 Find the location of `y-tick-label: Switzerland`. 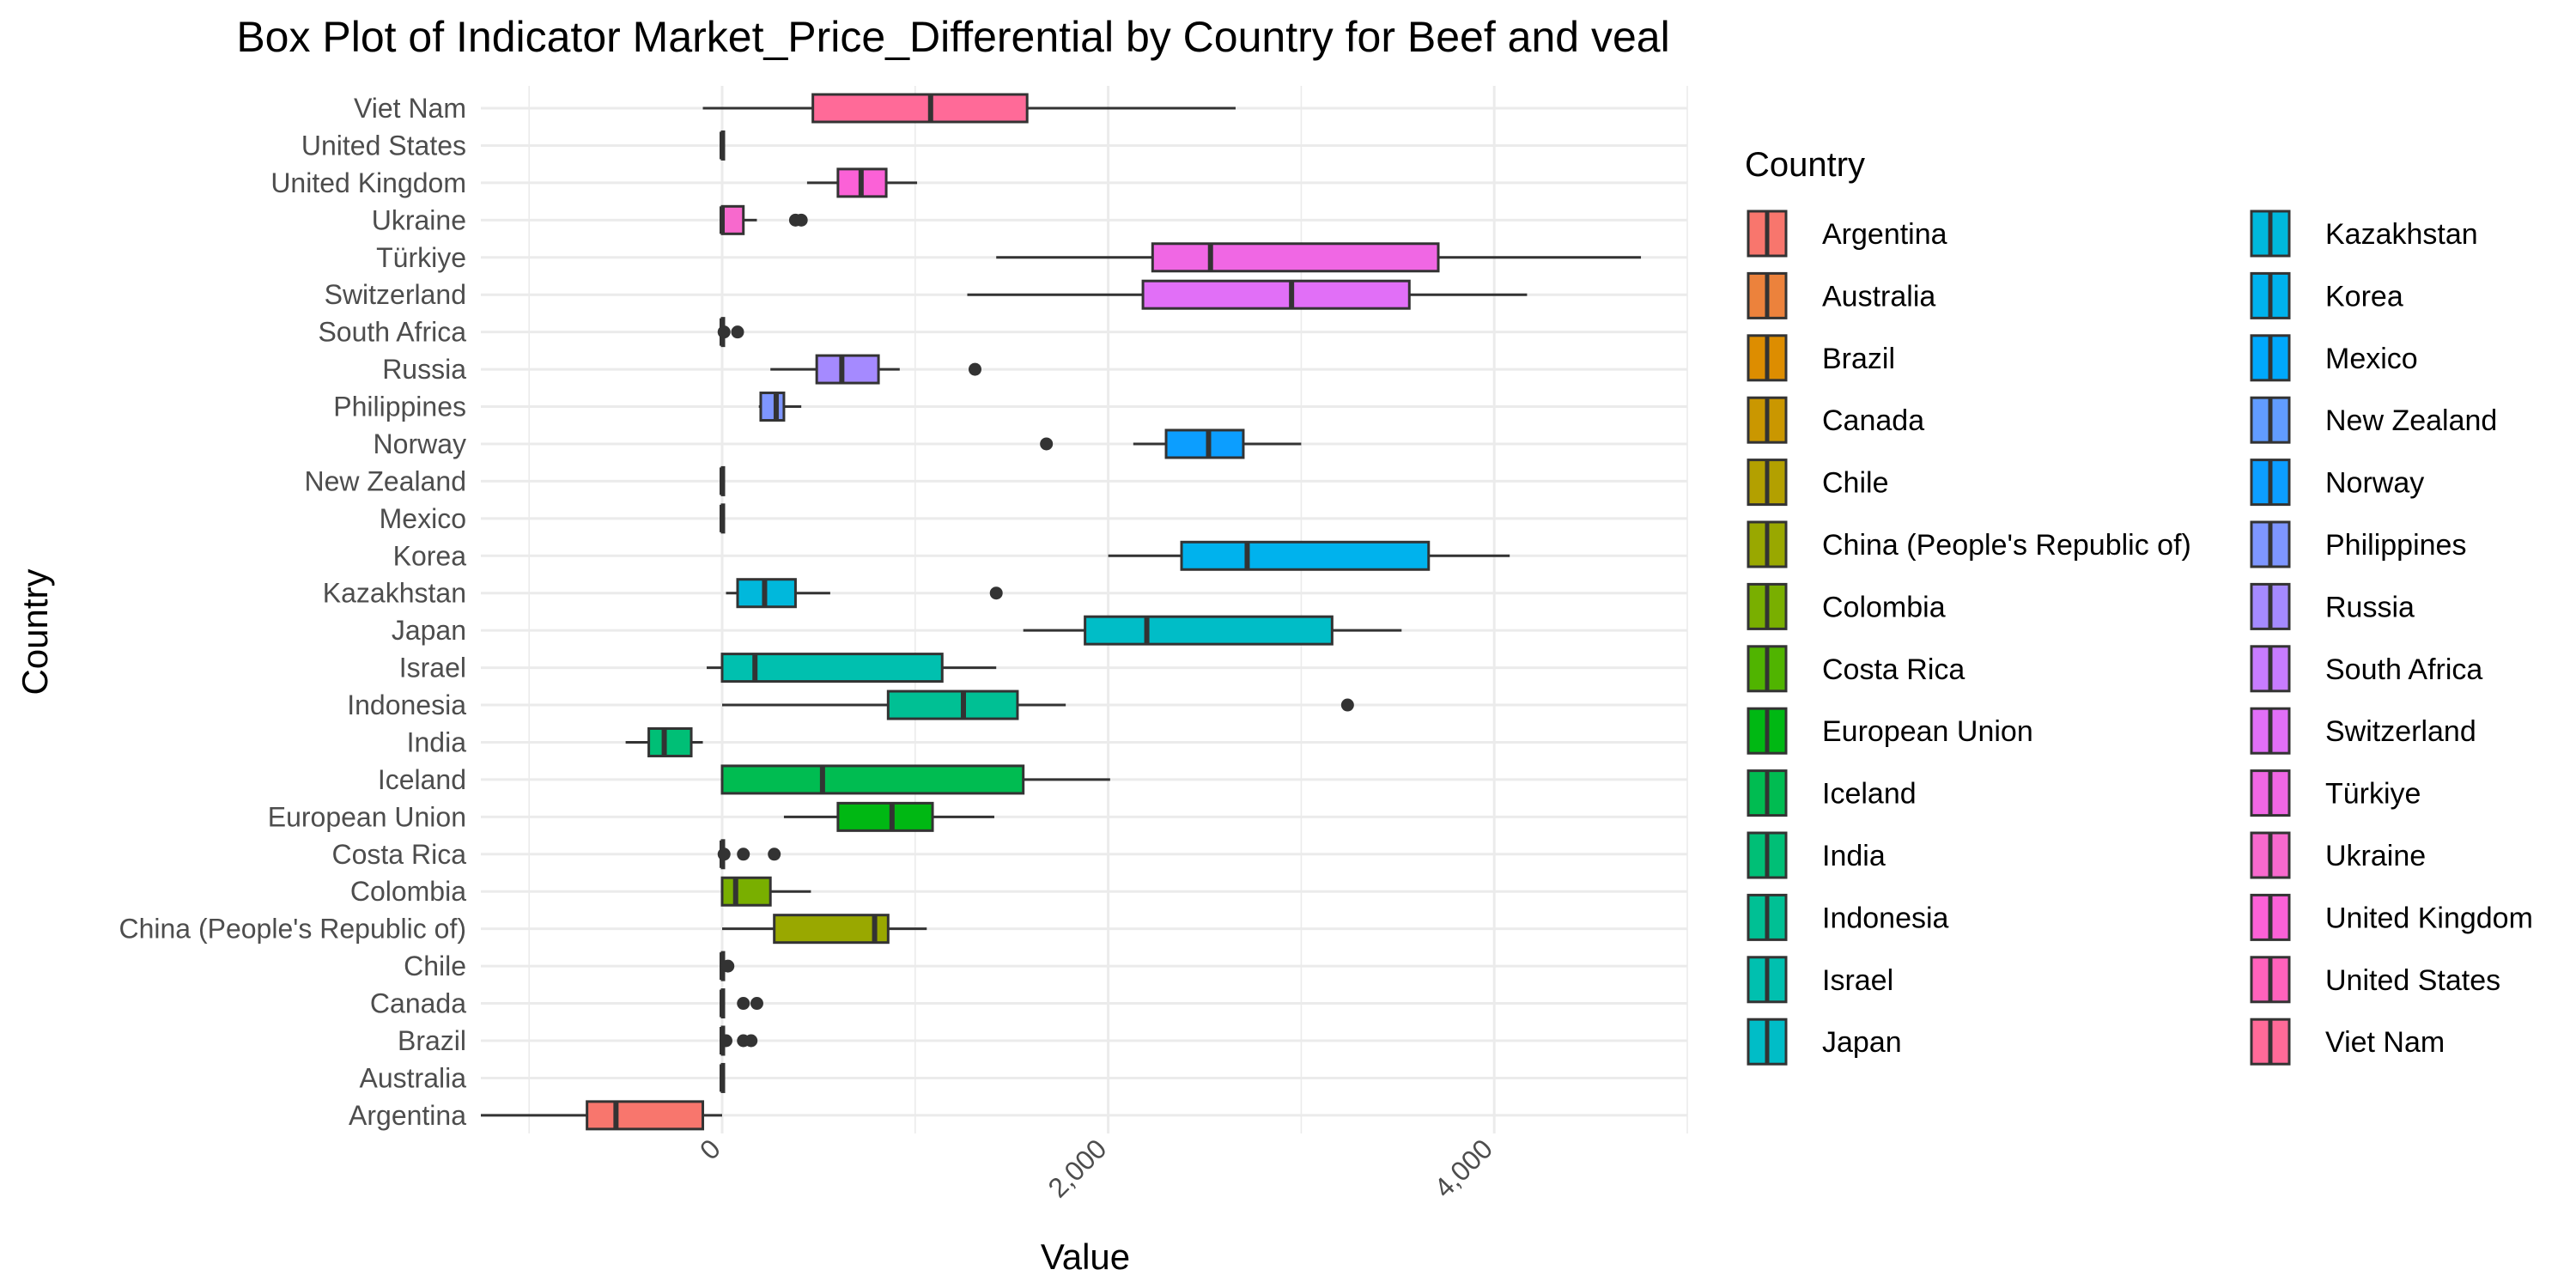

y-tick-label: Switzerland is located at coordinates (396, 294).